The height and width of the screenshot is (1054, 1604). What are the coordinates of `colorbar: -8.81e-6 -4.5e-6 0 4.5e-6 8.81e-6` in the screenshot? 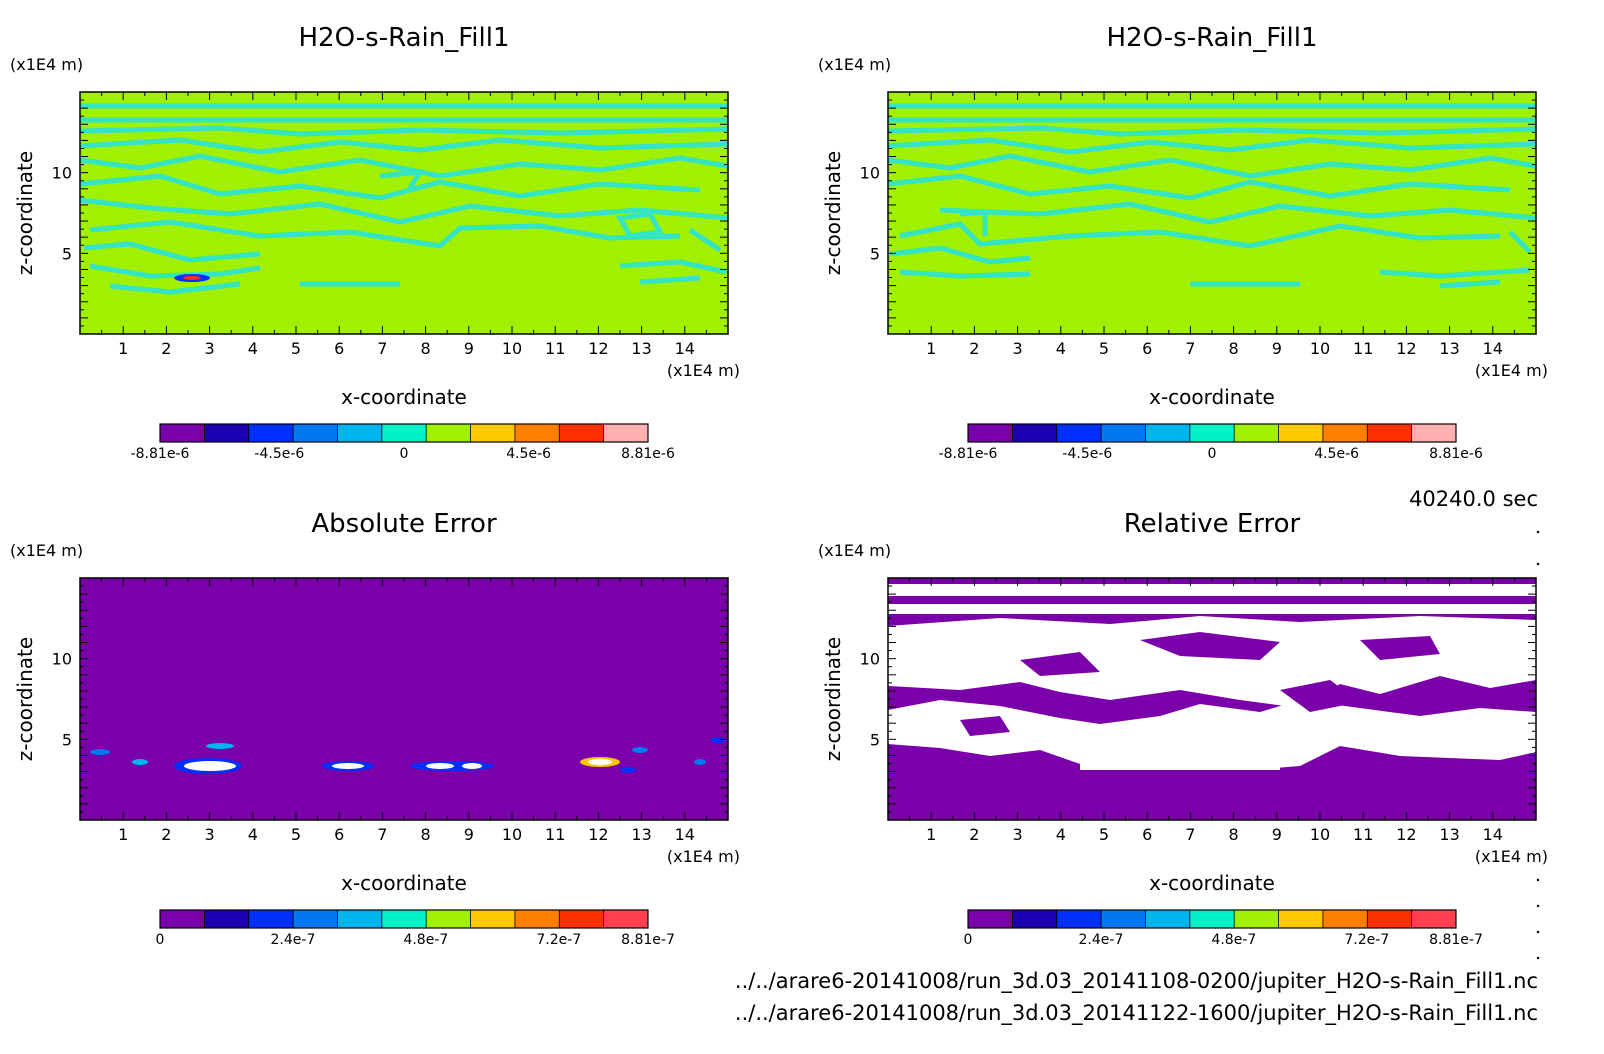 It's located at (403, 442).